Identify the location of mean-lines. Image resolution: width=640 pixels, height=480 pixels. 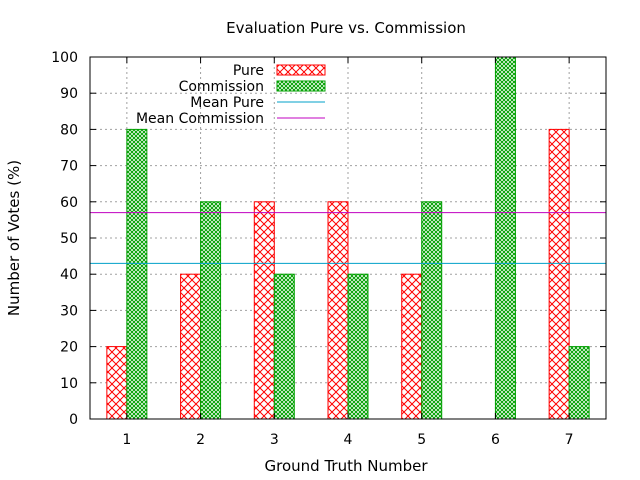
(348, 238).